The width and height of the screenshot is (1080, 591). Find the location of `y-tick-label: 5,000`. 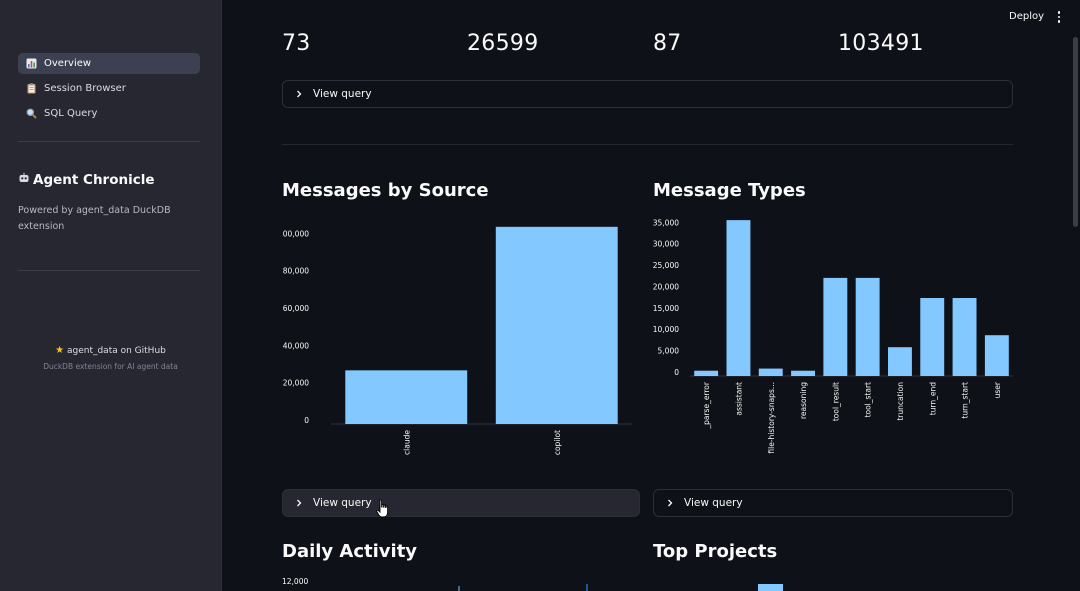

y-tick-label: 5,000 is located at coordinates (669, 351).